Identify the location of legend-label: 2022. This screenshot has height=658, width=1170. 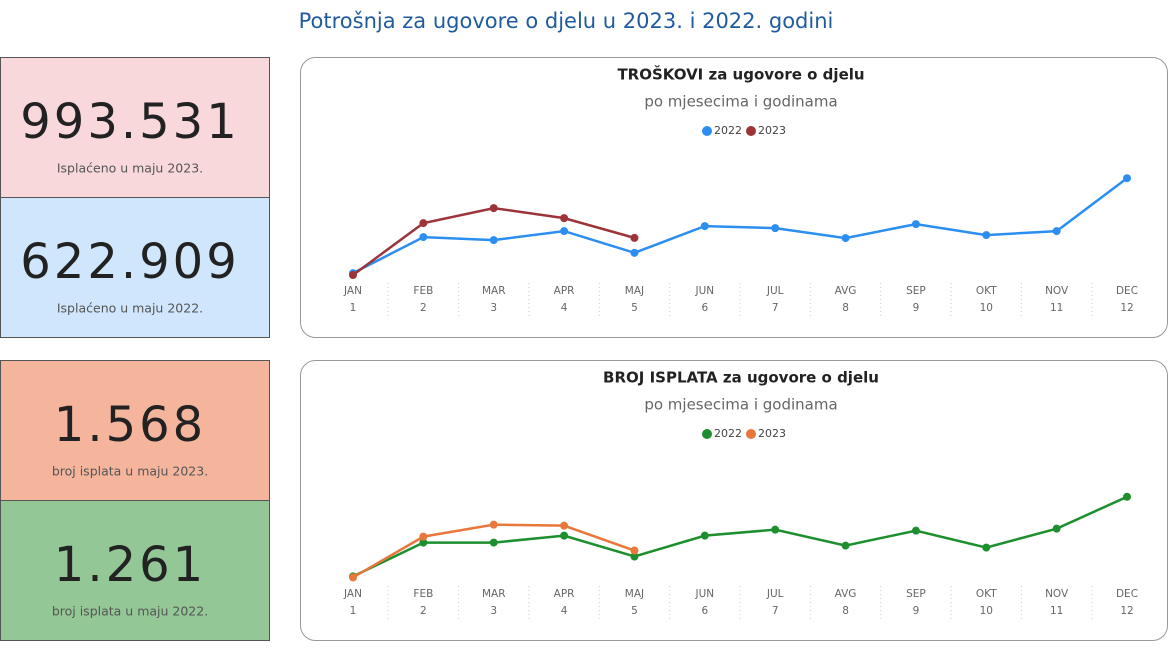
(728, 433).